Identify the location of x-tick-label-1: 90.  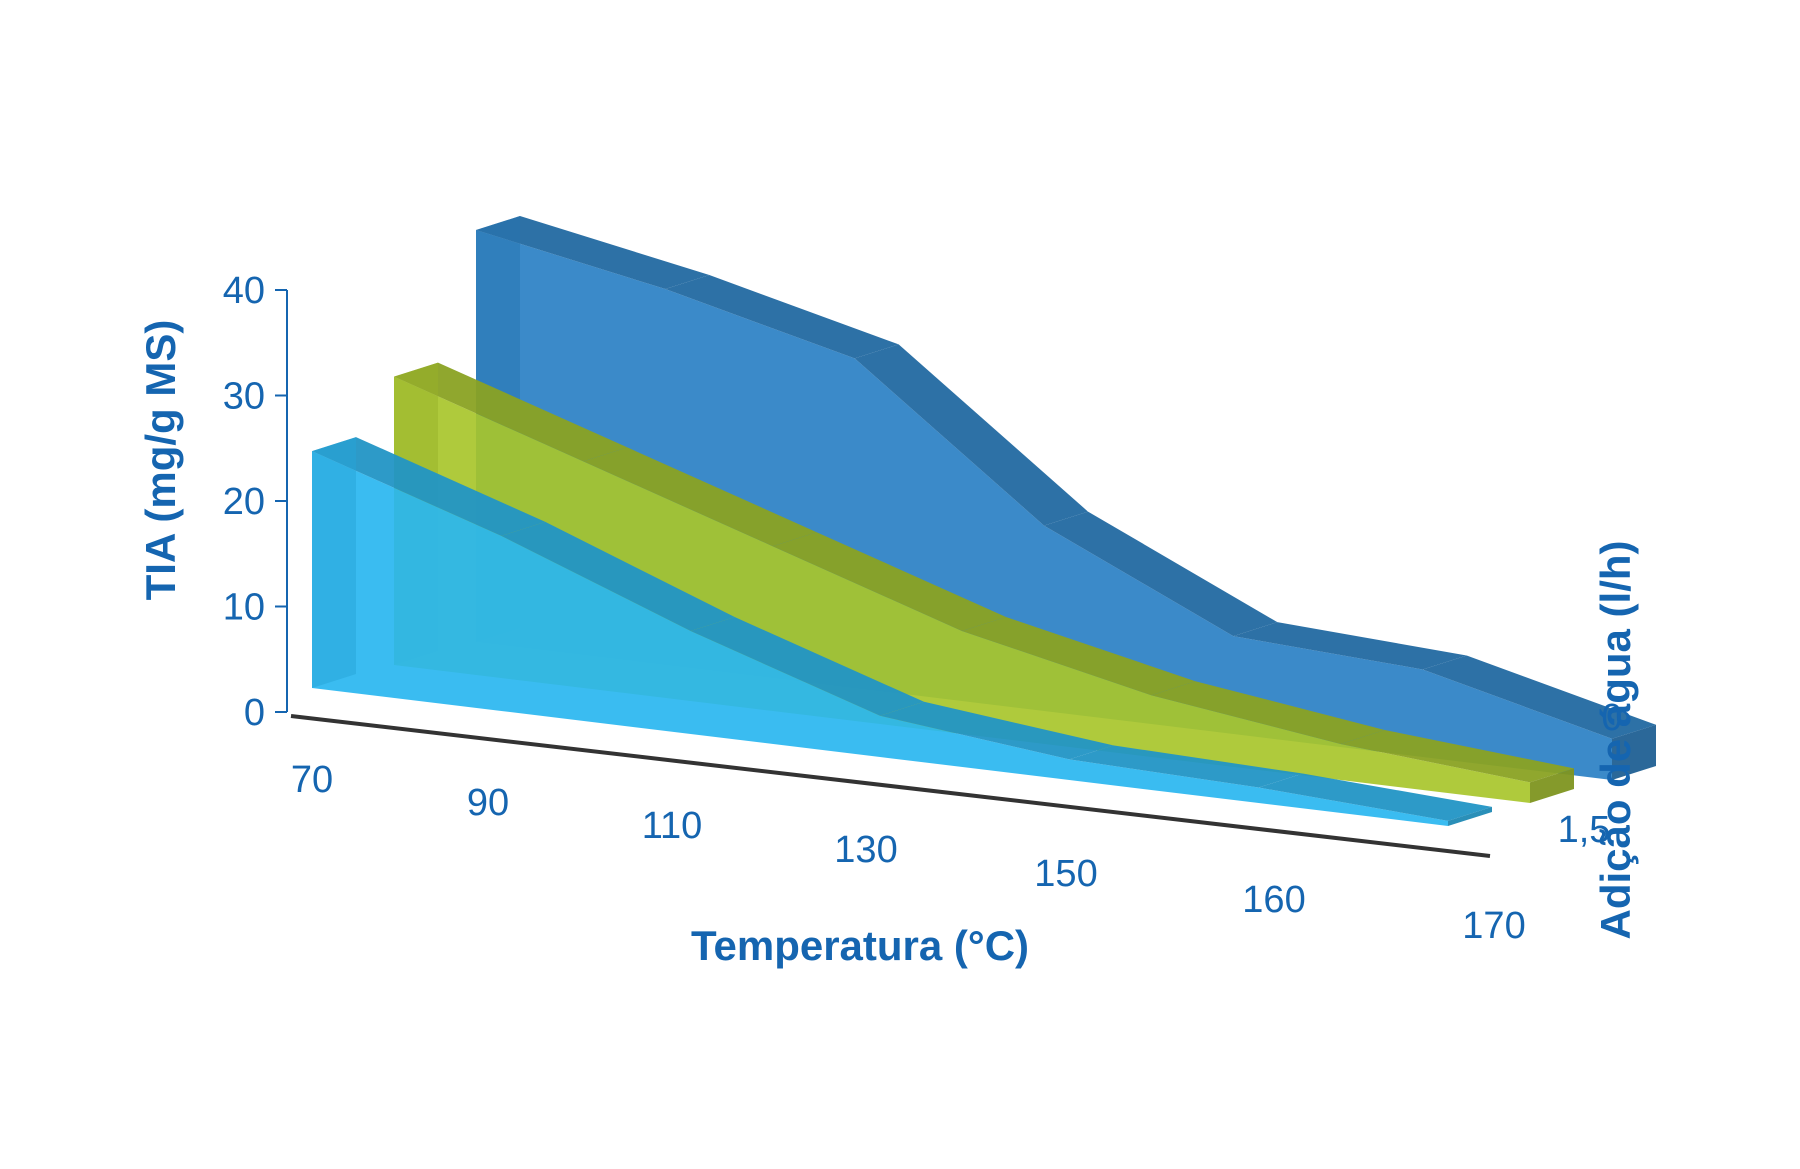
(488, 803).